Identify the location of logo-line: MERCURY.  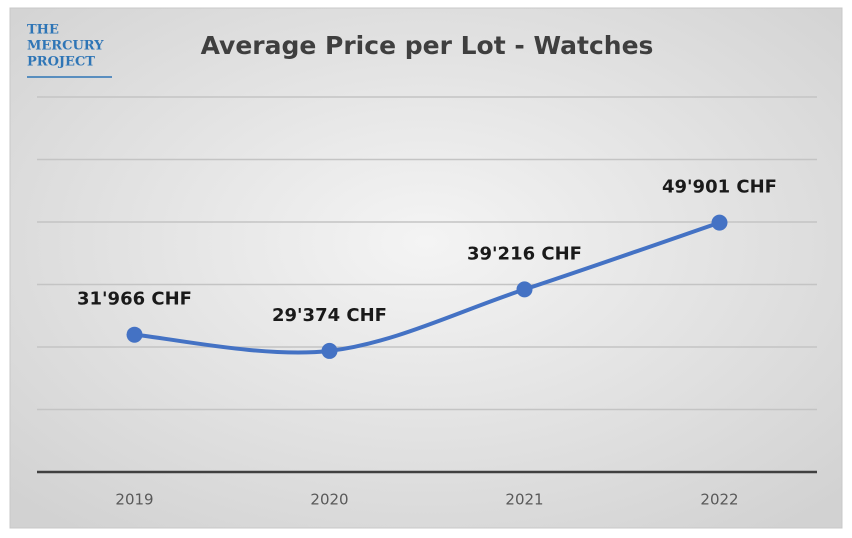
(65, 46).